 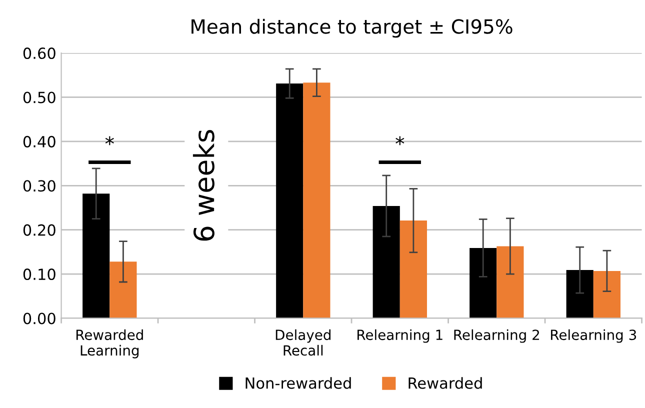 I want to click on y-tick-label: 0.50, so click(x=39, y=98).